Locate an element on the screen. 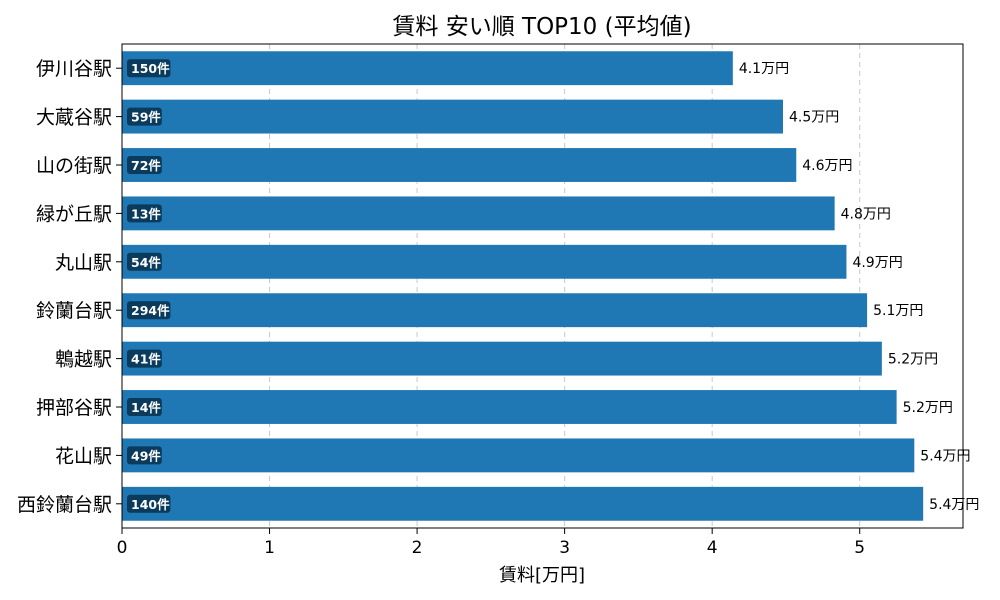 This screenshot has height=600, width=1000. category-label: 大蔵谷駅 is located at coordinates (74, 118).